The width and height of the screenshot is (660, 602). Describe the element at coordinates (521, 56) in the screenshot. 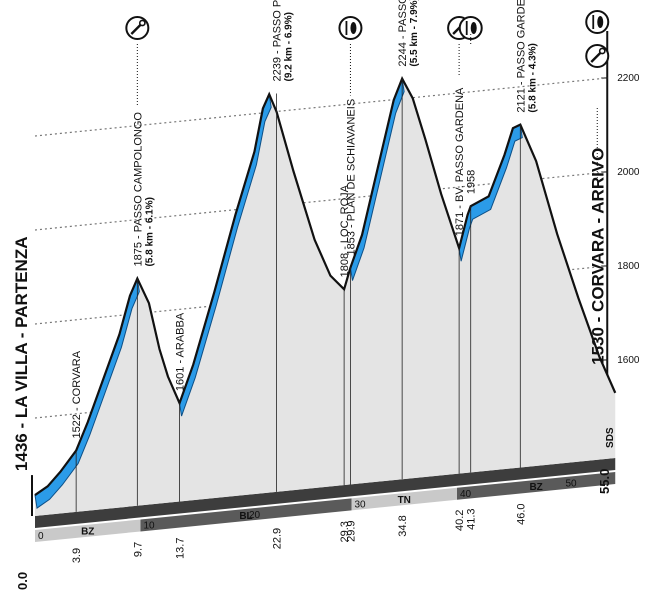

I see `waypoint-label: 2121 - PASSO GARDENA` at that location.